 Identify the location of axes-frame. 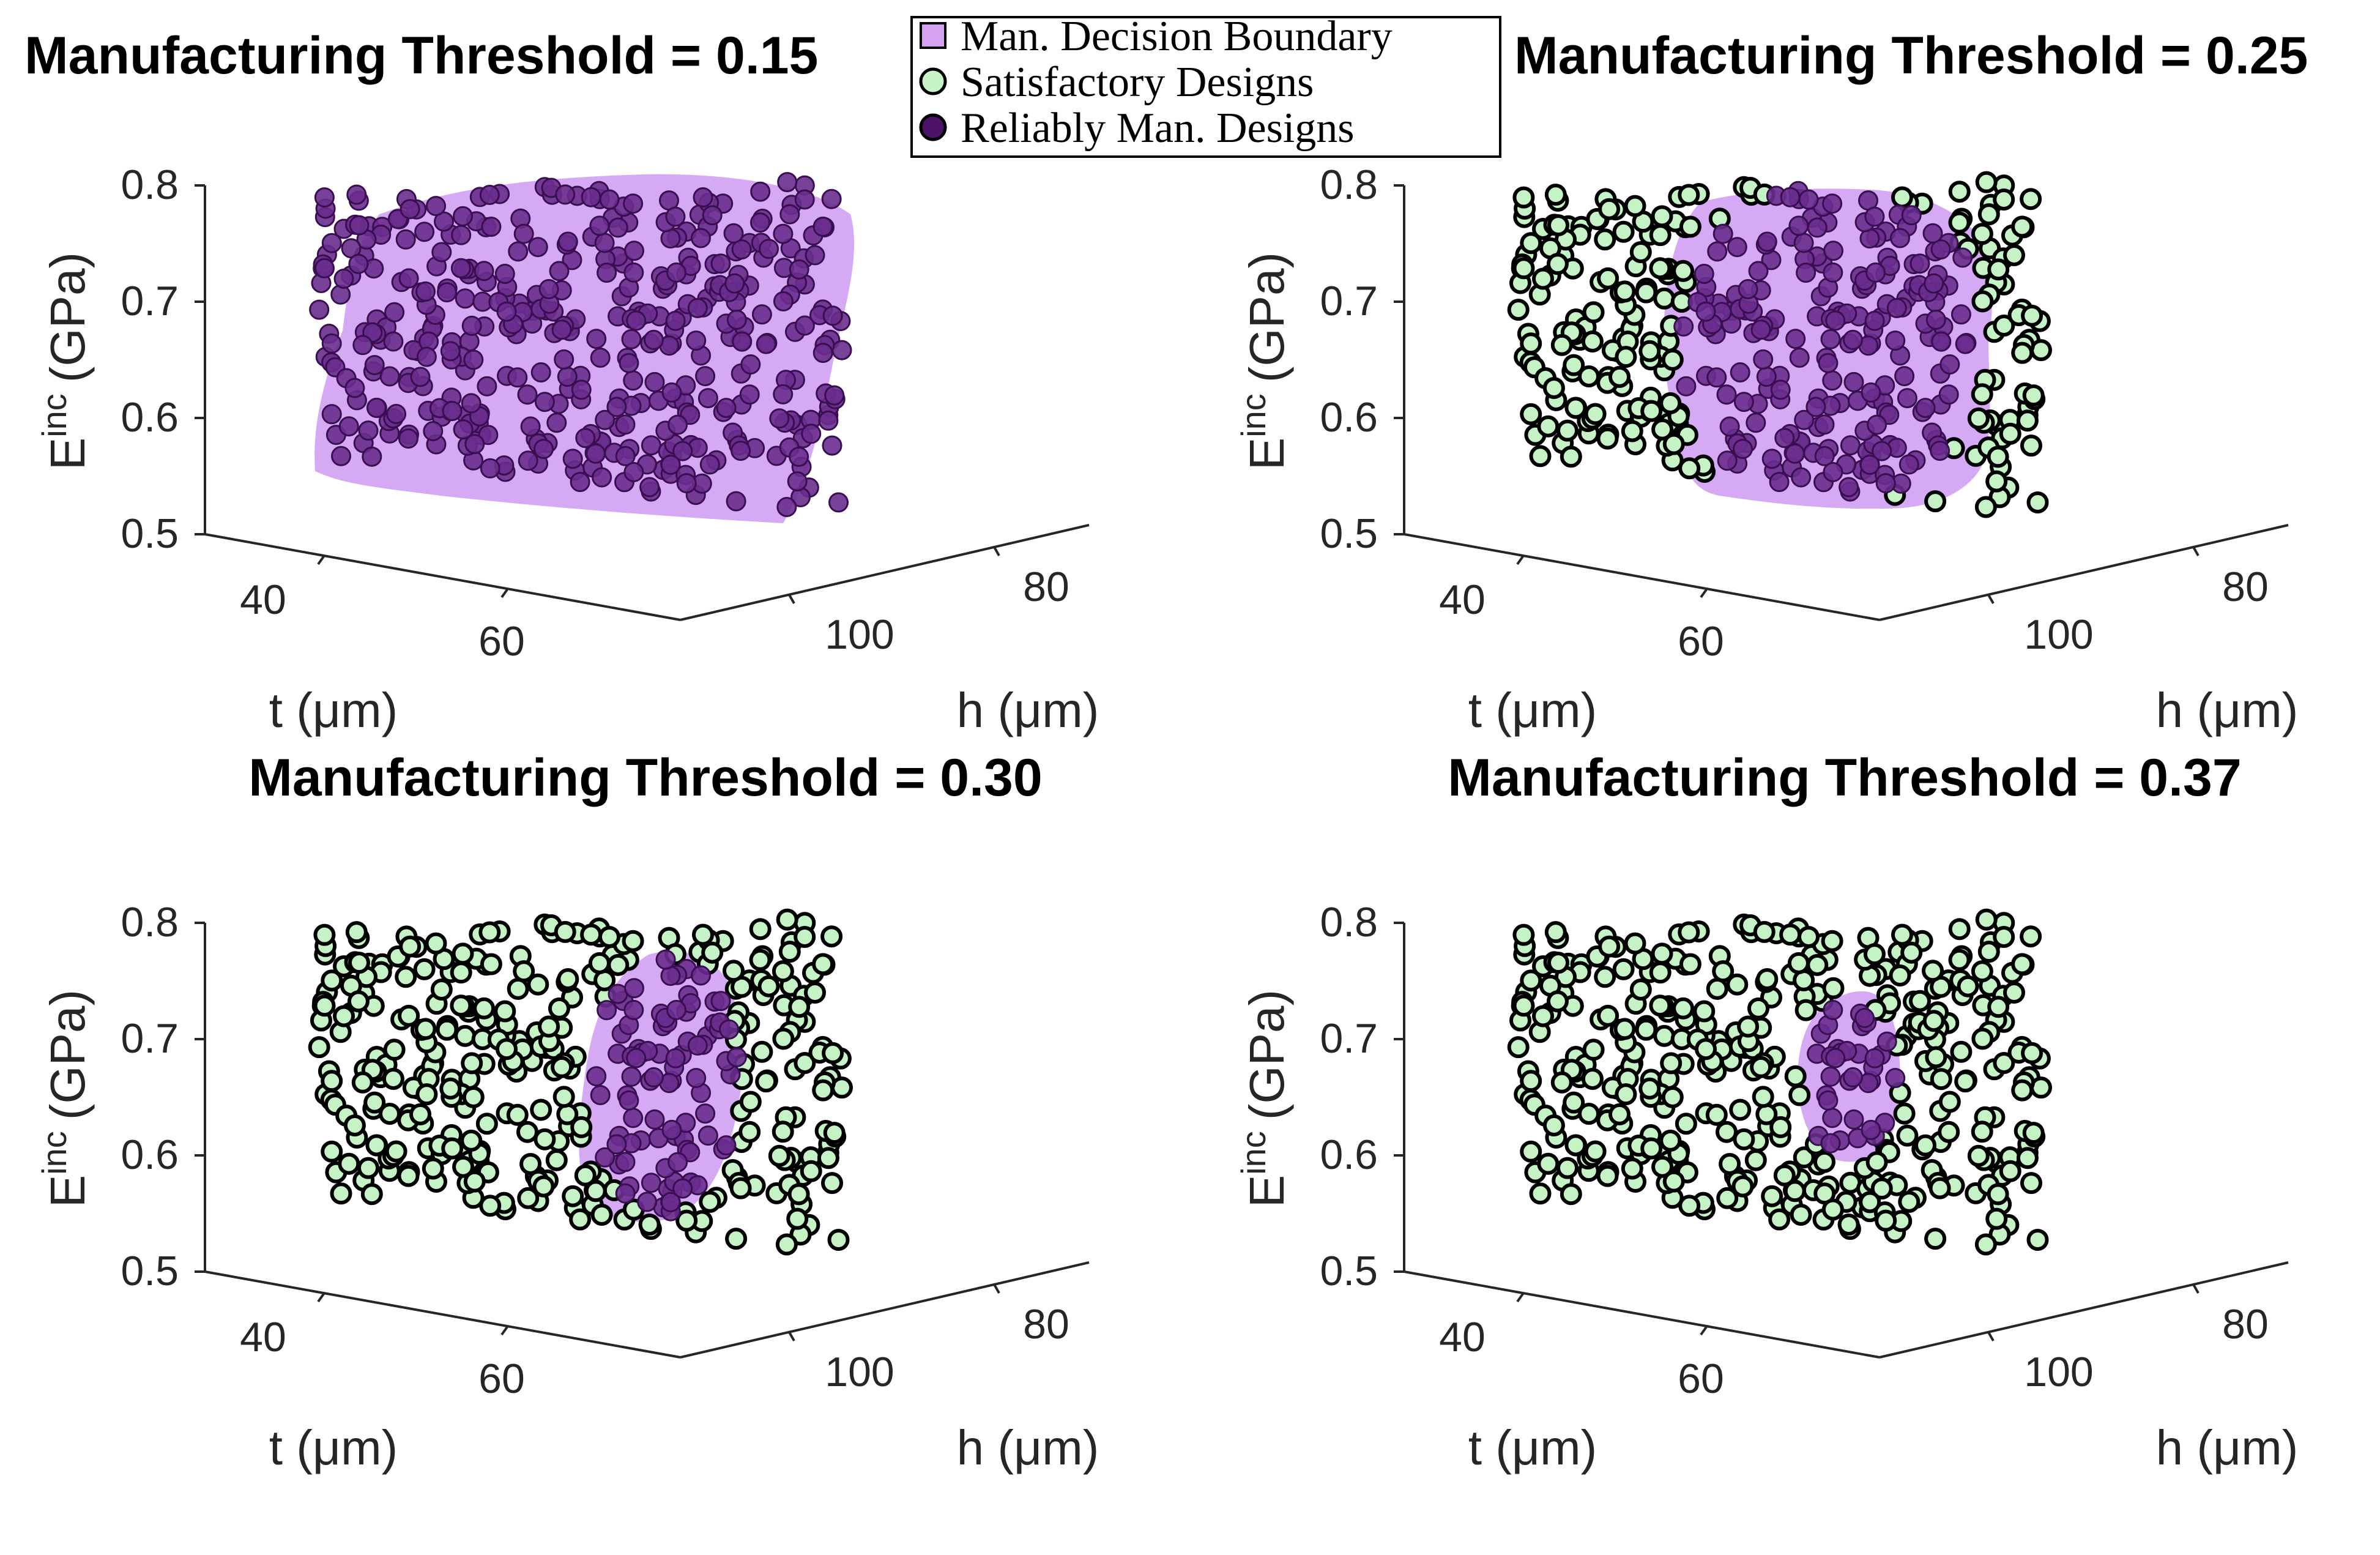
(1846, 403).